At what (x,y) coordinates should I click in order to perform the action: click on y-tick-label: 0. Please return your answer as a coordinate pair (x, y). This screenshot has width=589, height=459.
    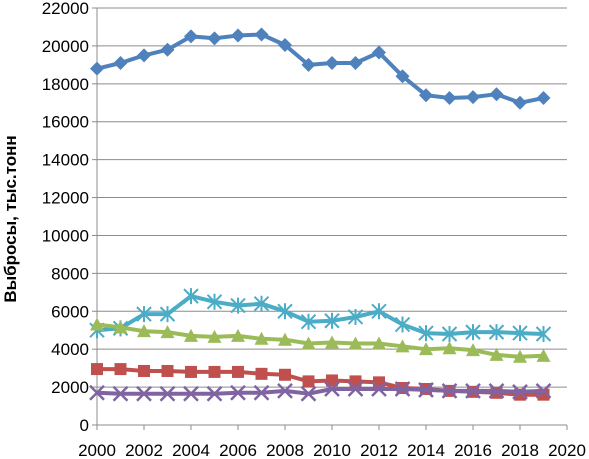
    Looking at the image, I should click on (84, 425).